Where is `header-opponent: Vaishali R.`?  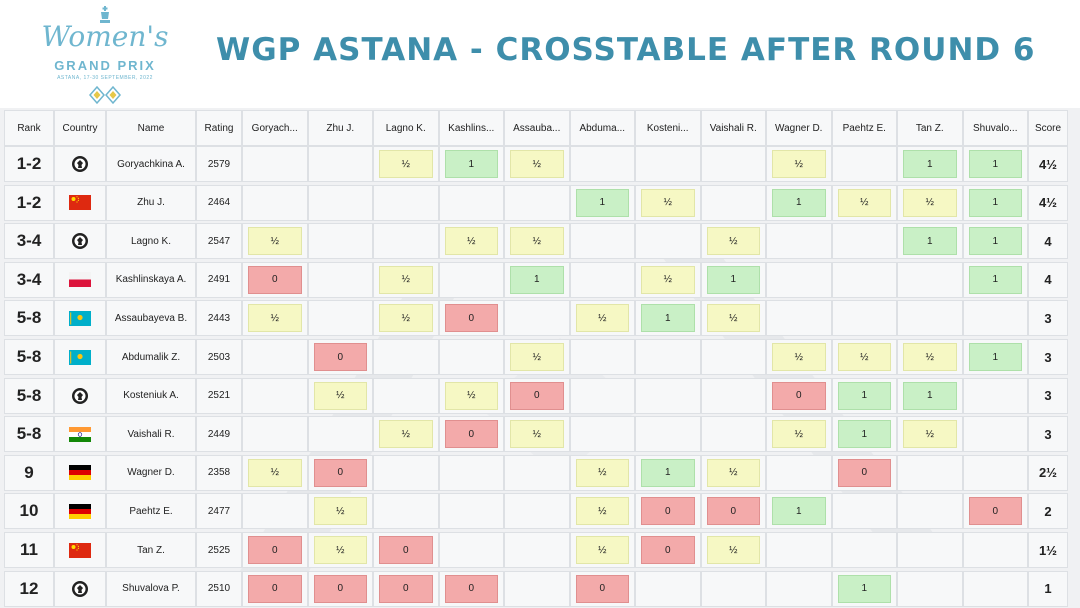 header-opponent: Vaishali R. is located at coordinates (733, 128).